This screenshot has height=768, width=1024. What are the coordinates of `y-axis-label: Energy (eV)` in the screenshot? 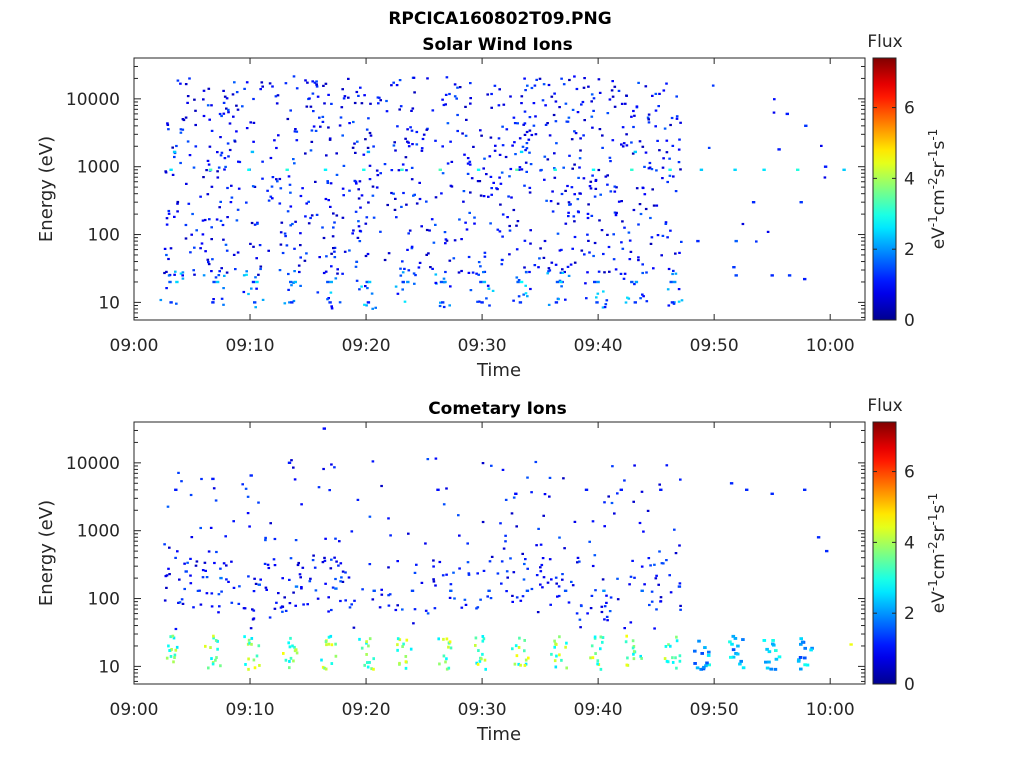 It's located at (46, 189).